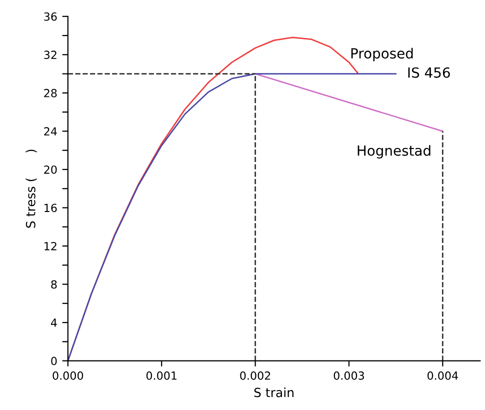 The image size is (485, 410). Describe the element at coordinates (50, 16) in the screenshot. I see `y-tick-label: 36` at that location.